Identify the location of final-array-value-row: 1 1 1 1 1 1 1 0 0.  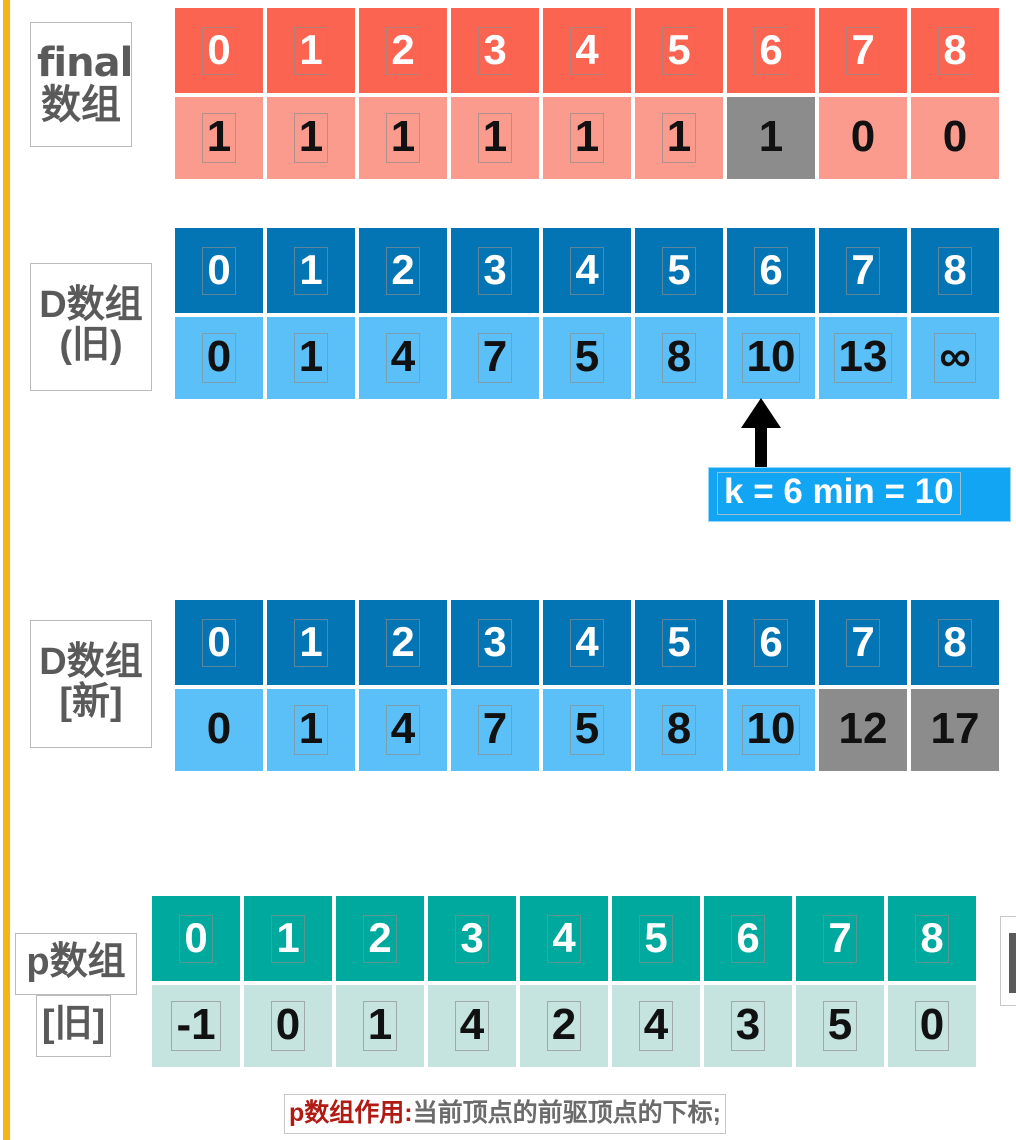
(587, 138).